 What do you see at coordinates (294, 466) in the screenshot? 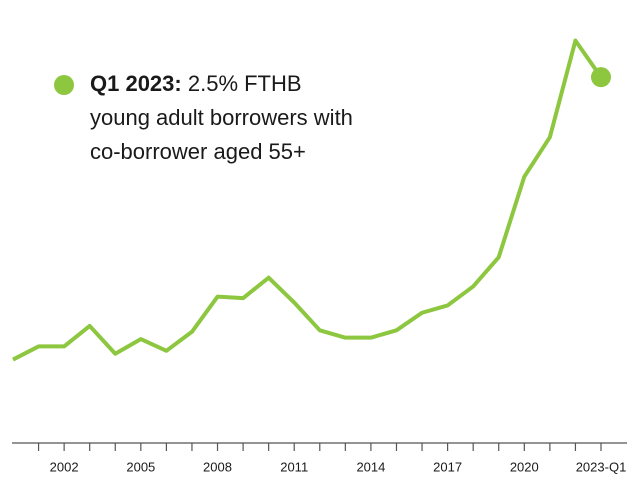
I see `x-tick-label: 2011` at bounding box center [294, 466].